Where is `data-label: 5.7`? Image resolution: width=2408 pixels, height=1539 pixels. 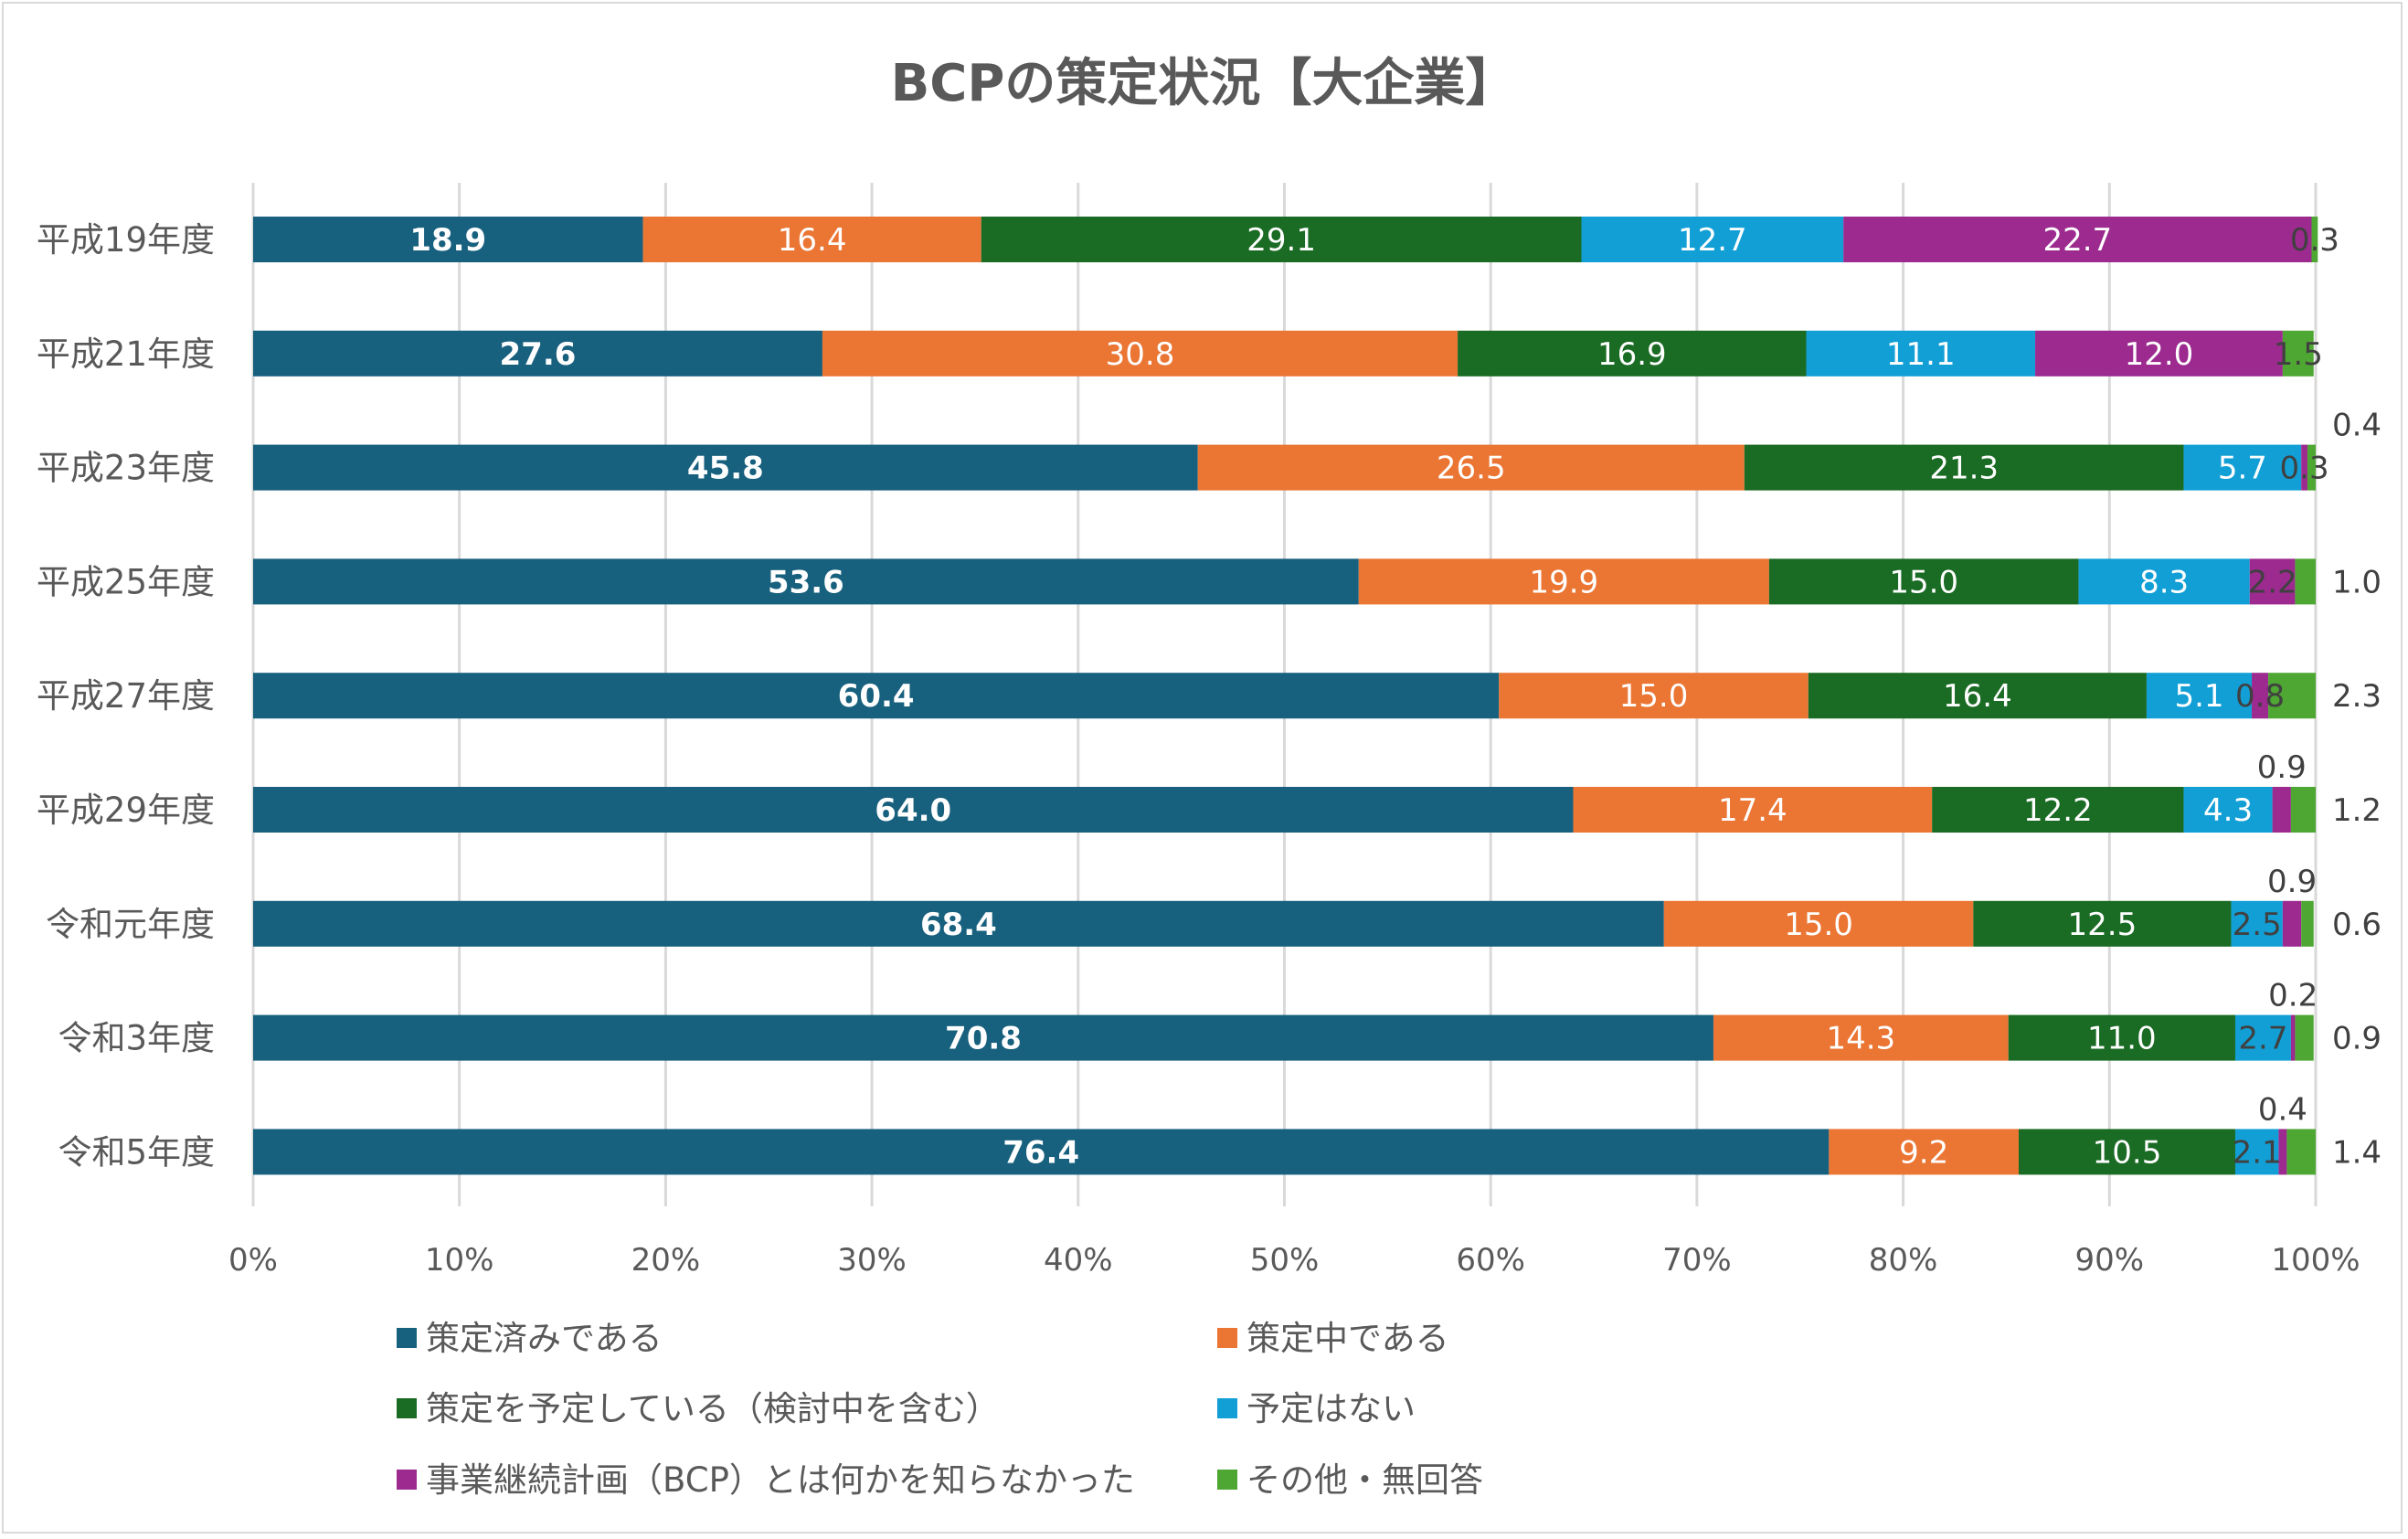 data-label: 5.7 is located at coordinates (2242, 469).